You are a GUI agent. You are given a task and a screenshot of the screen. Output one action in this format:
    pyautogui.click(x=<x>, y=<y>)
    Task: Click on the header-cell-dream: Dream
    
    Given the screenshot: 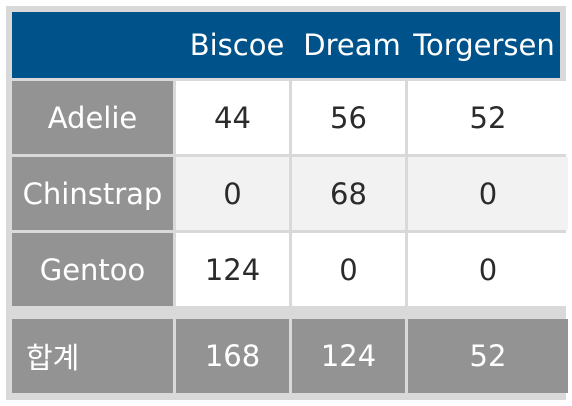 What is the action you would take?
    pyautogui.click(x=352, y=45)
    